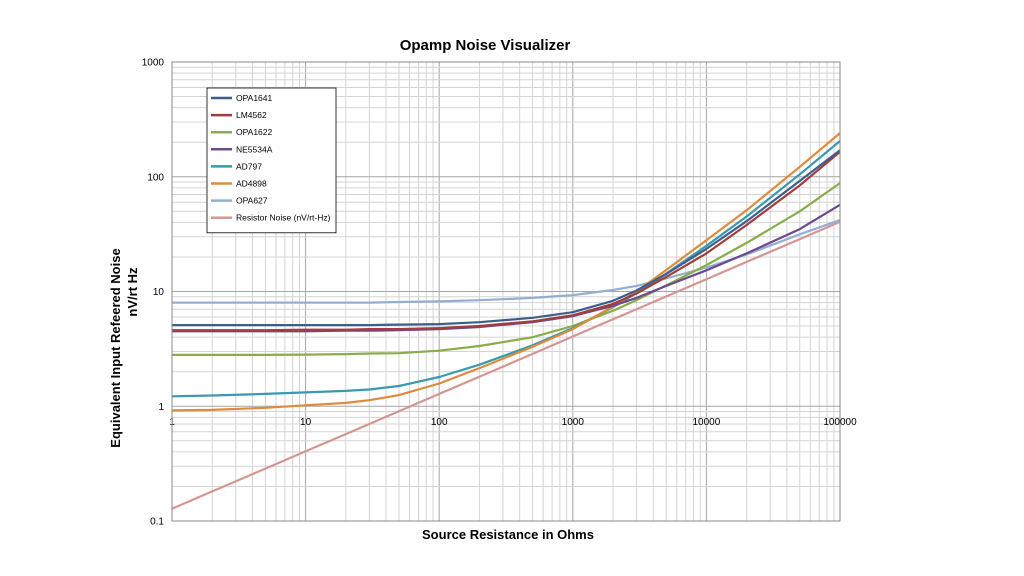 The image size is (1024, 576). Describe the element at coordinates (251, 115) in the screenshot. I see `legend-label: LM4562` at that location.